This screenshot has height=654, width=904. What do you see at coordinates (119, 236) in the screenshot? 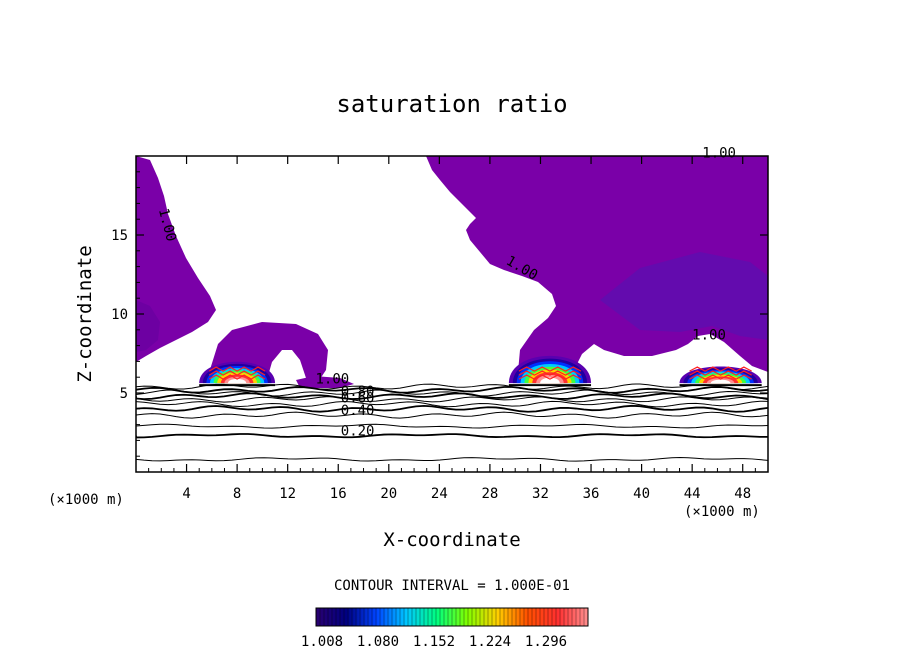
I see `y-tick-label: 15` at bounding box center [119, 236].